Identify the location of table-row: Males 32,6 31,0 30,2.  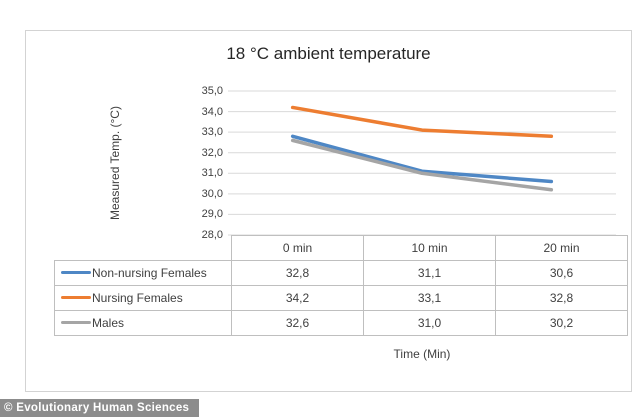
(341, 323).